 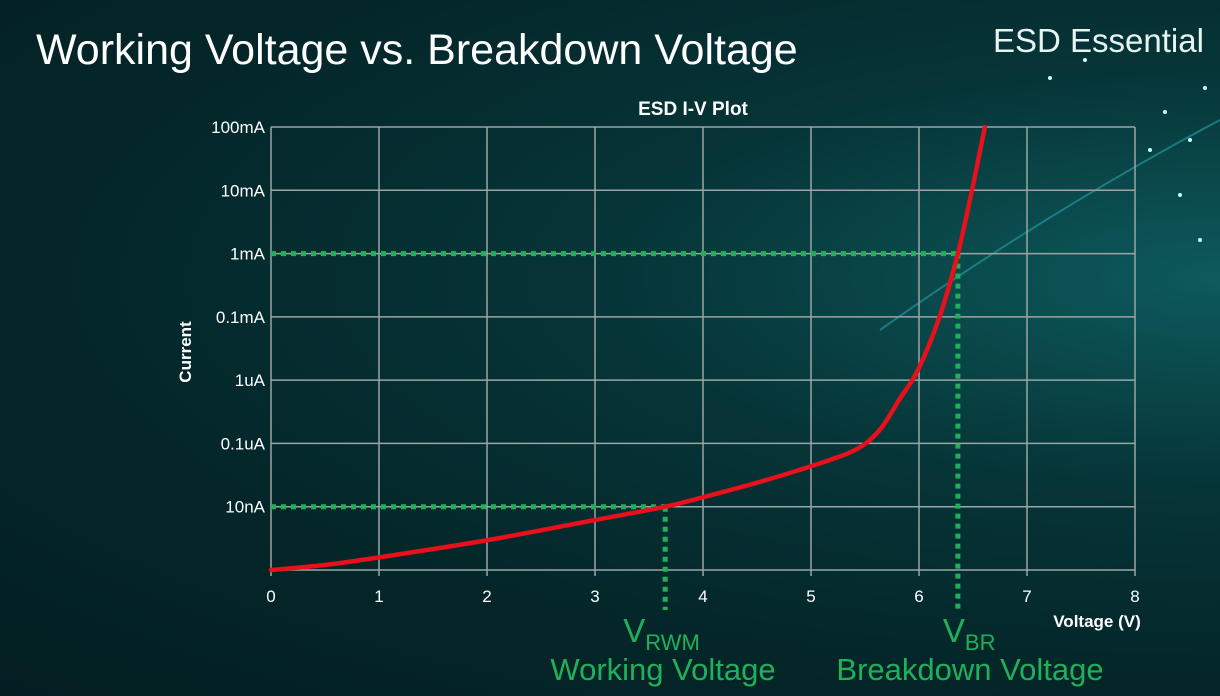 I want to click on annotation-symbol: VRWM, so click(x=661, y=633).